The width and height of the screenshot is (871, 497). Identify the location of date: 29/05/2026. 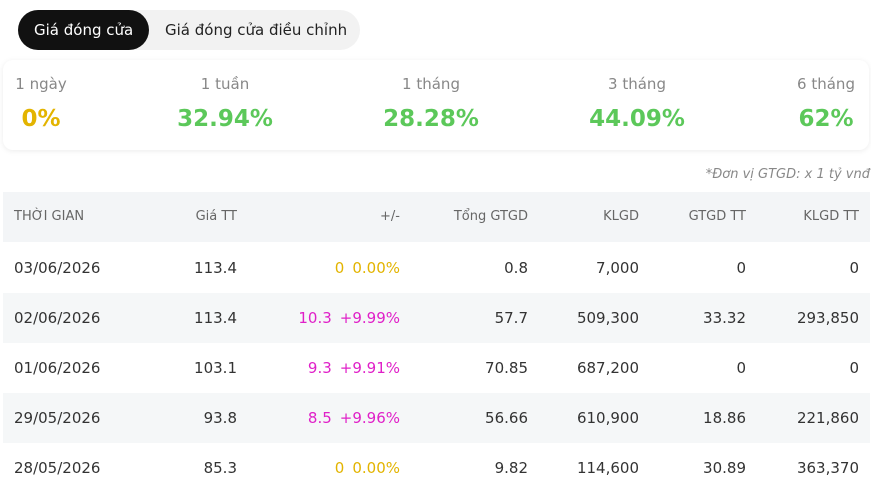
(57, 418).